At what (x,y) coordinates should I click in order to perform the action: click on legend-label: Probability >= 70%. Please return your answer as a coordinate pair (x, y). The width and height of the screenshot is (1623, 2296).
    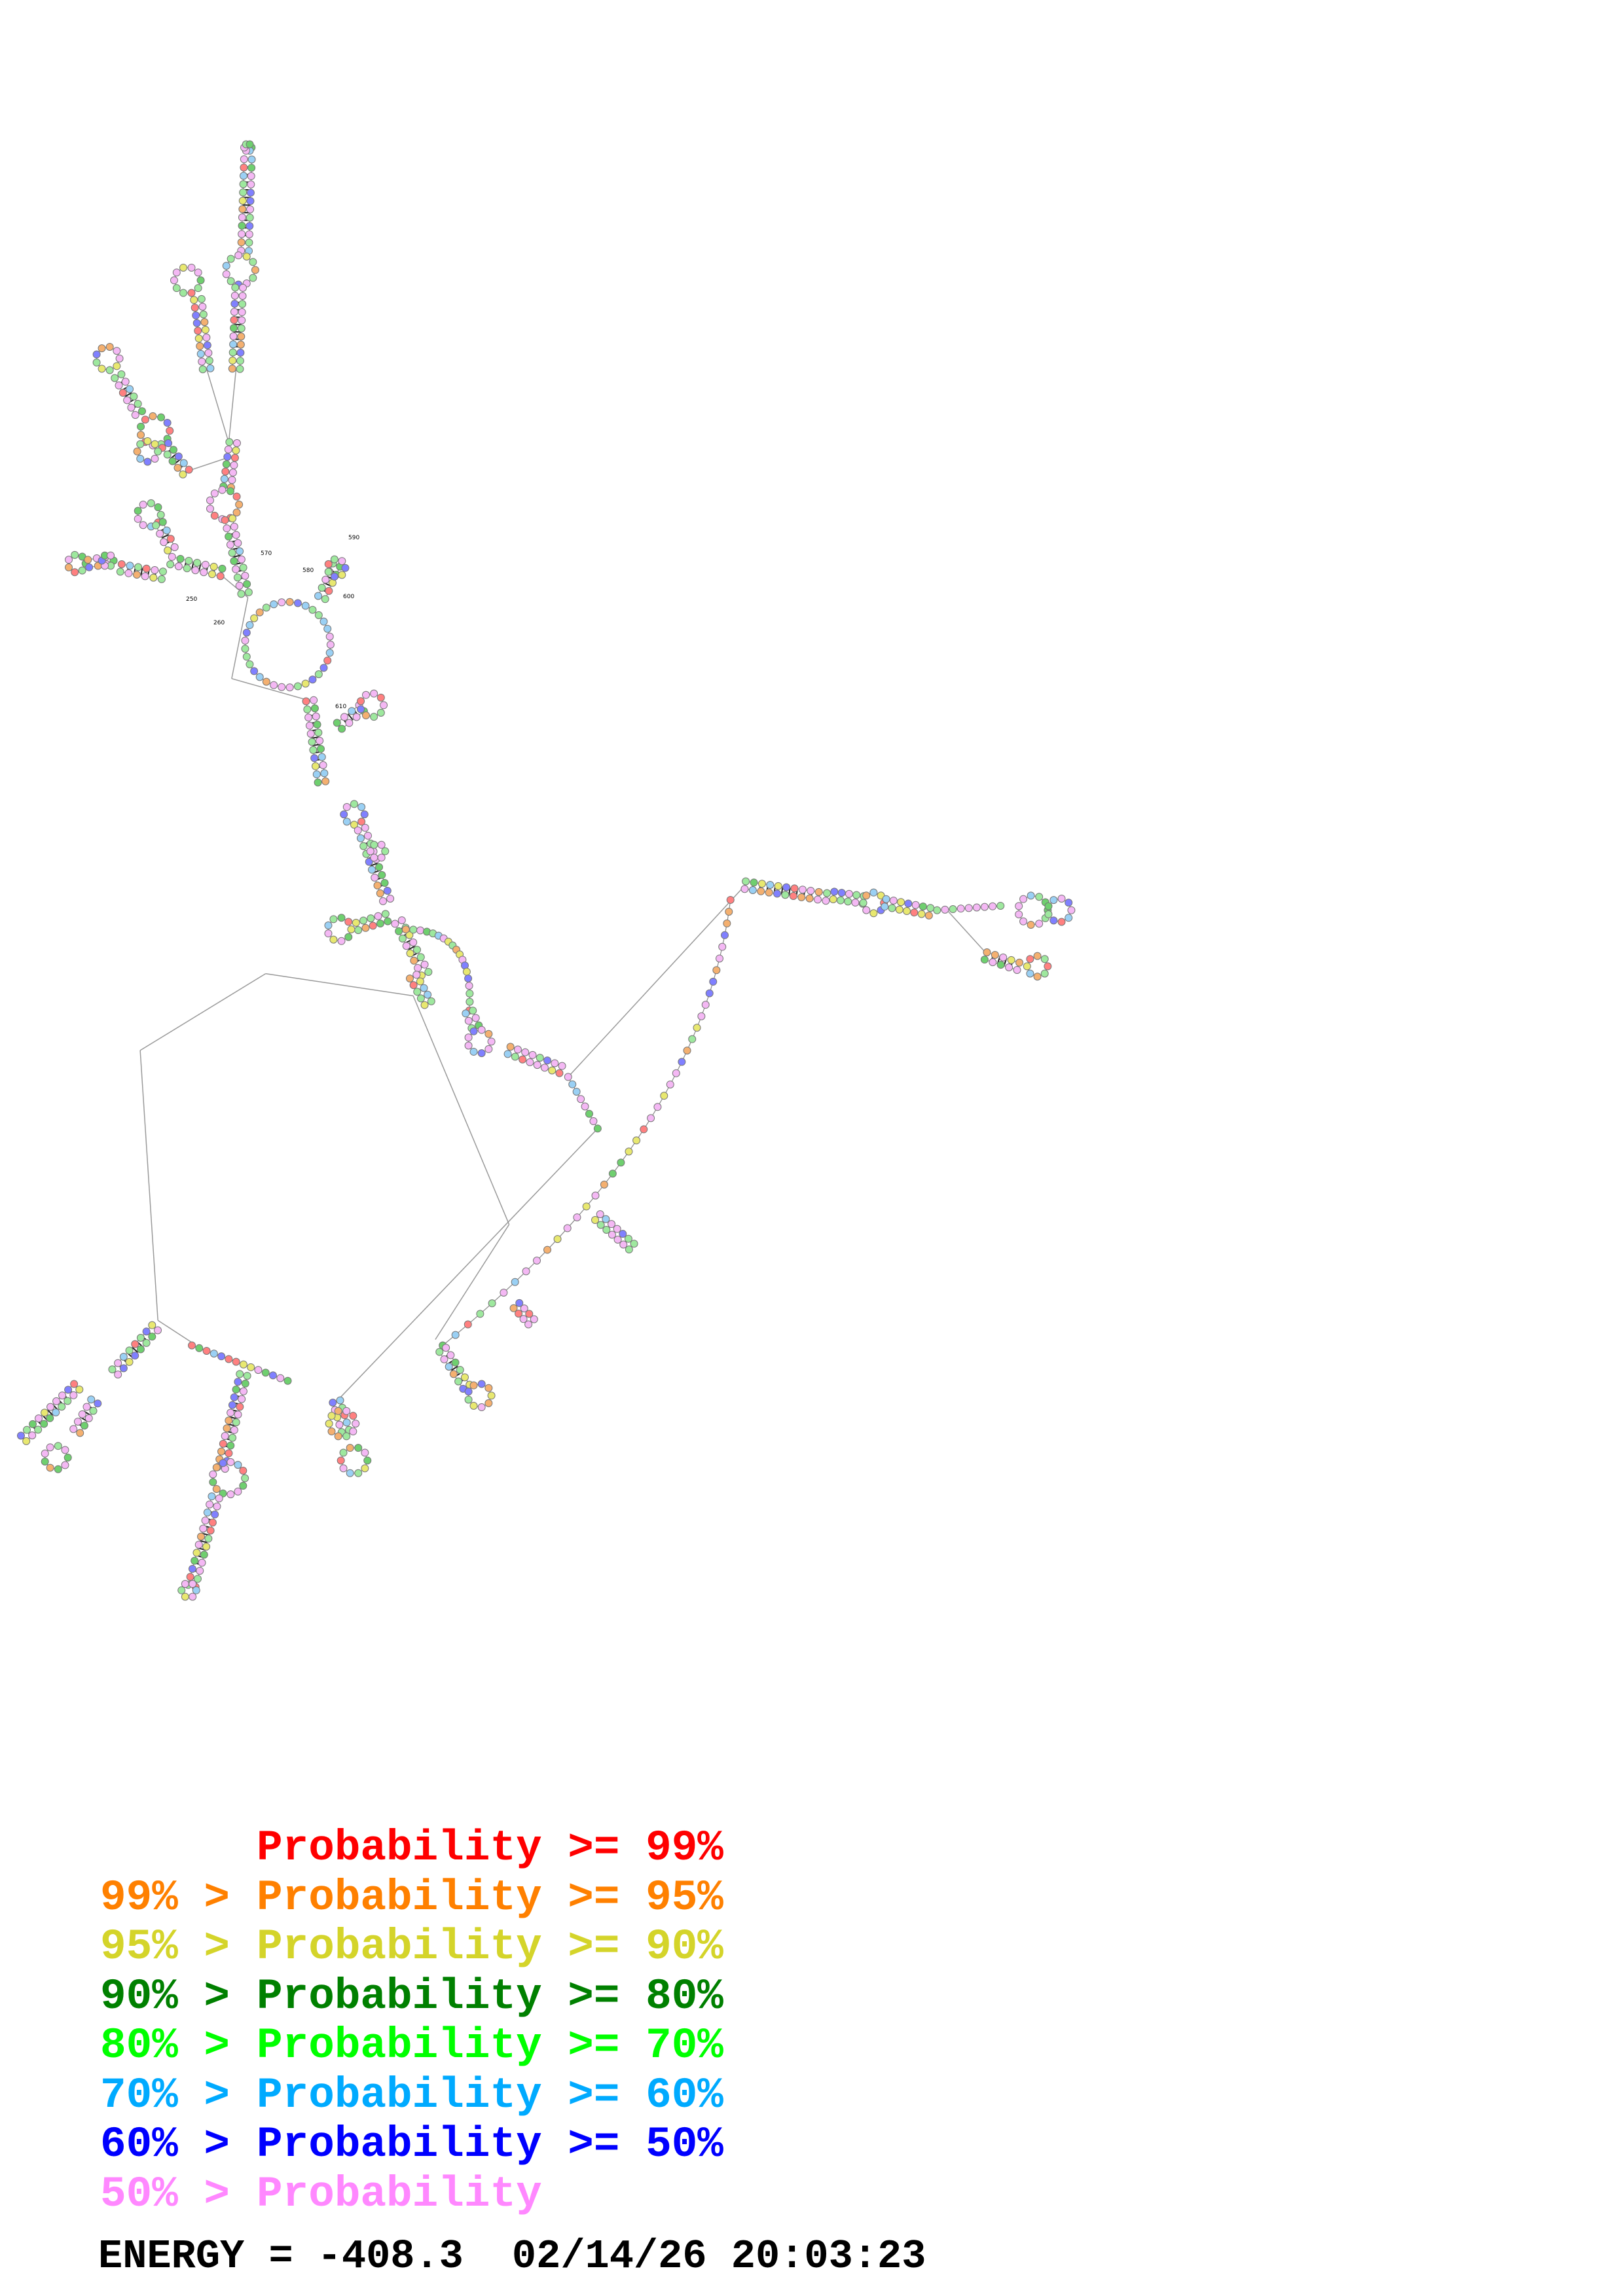
    Looking at the image, I should click on (490, 2046).